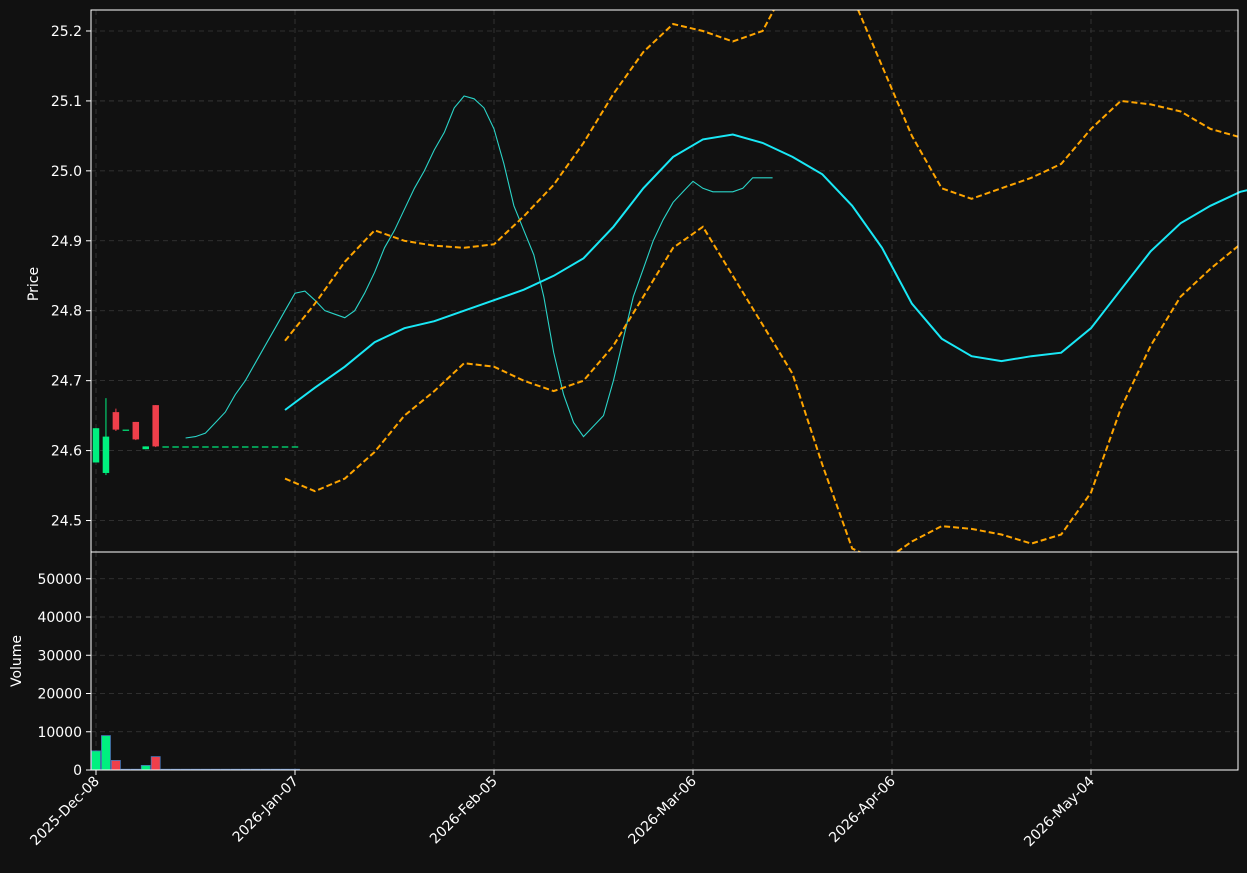  Describe the element at coordinates (17, 661) in the screenshot. I see `volume-axis-title: Volume` at that location.